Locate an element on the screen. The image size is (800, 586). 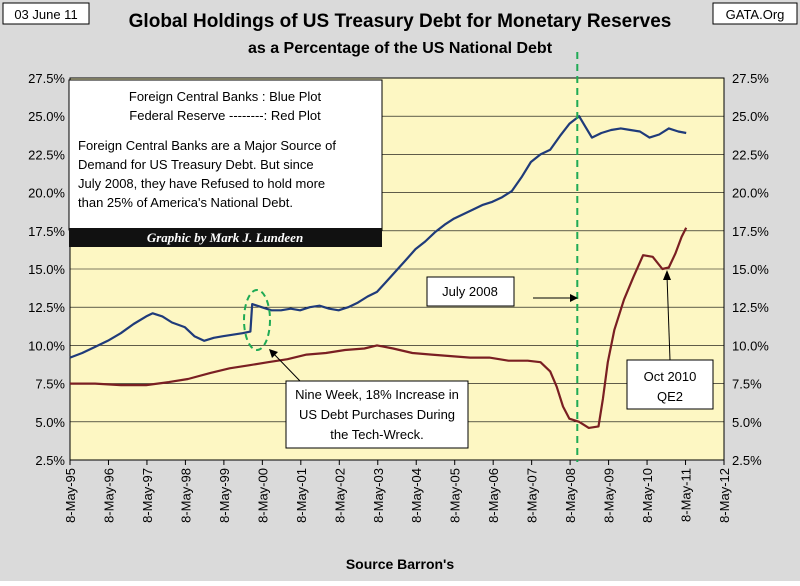
legend-para-line: than 25% of America's National Debt. is located at coordinates (185, 202).